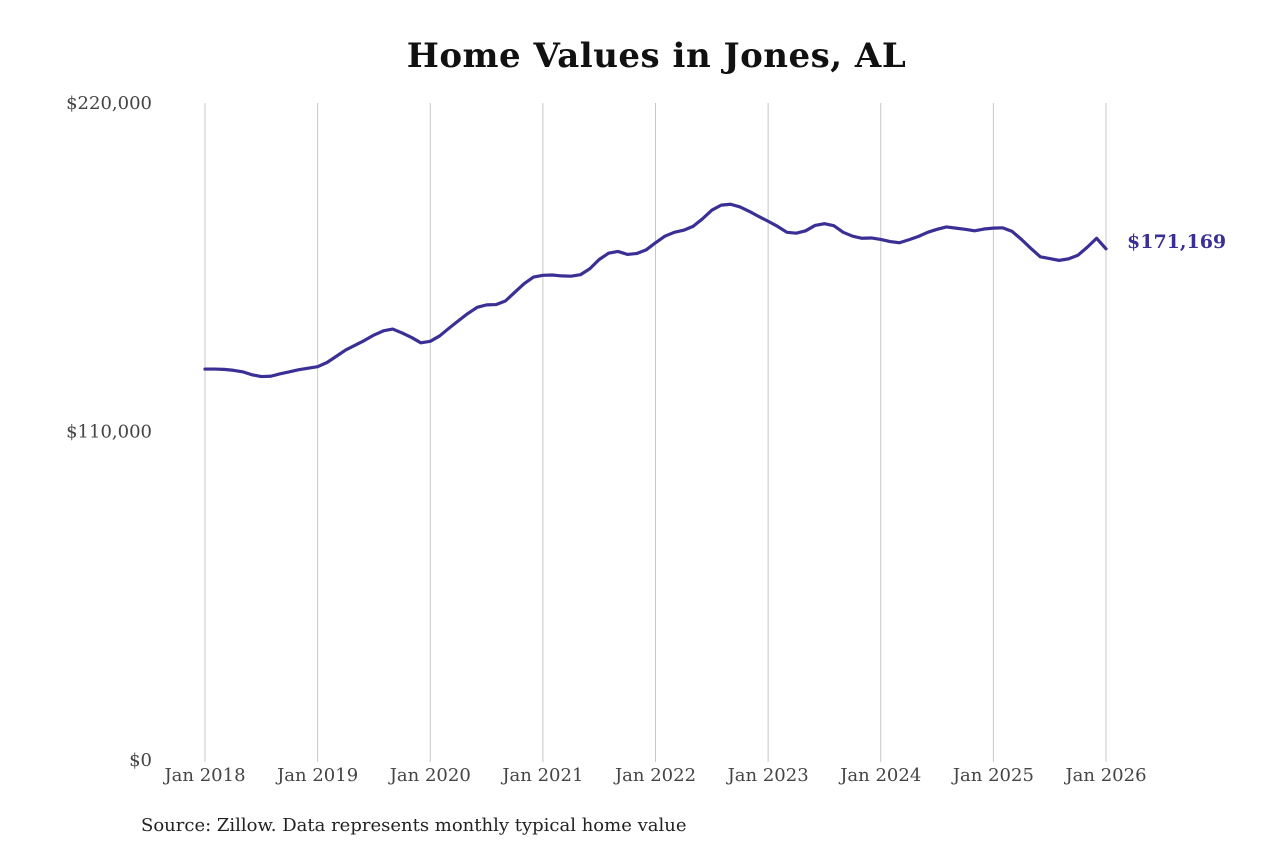 Image resolution: width=1280 pixels, height=853 pixels. Describe the element at coordinates (316, 775) in the screenshot. I see `x-tick-label: Jan 2019` at that location.